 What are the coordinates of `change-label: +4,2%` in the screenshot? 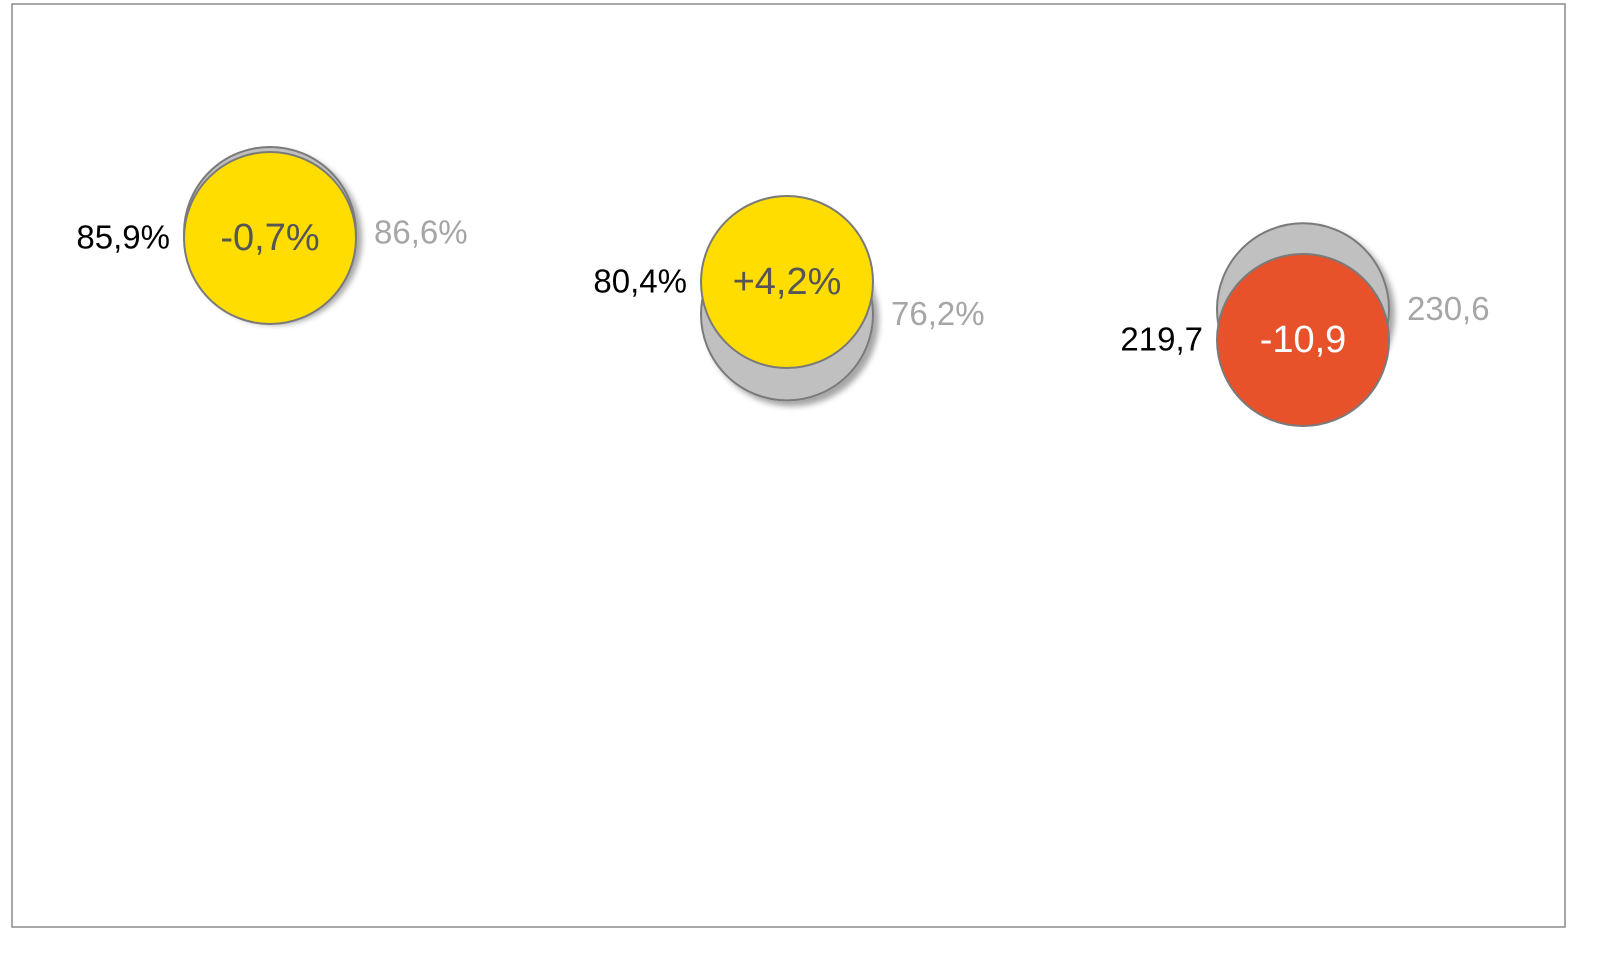 It's located at (787, 282).